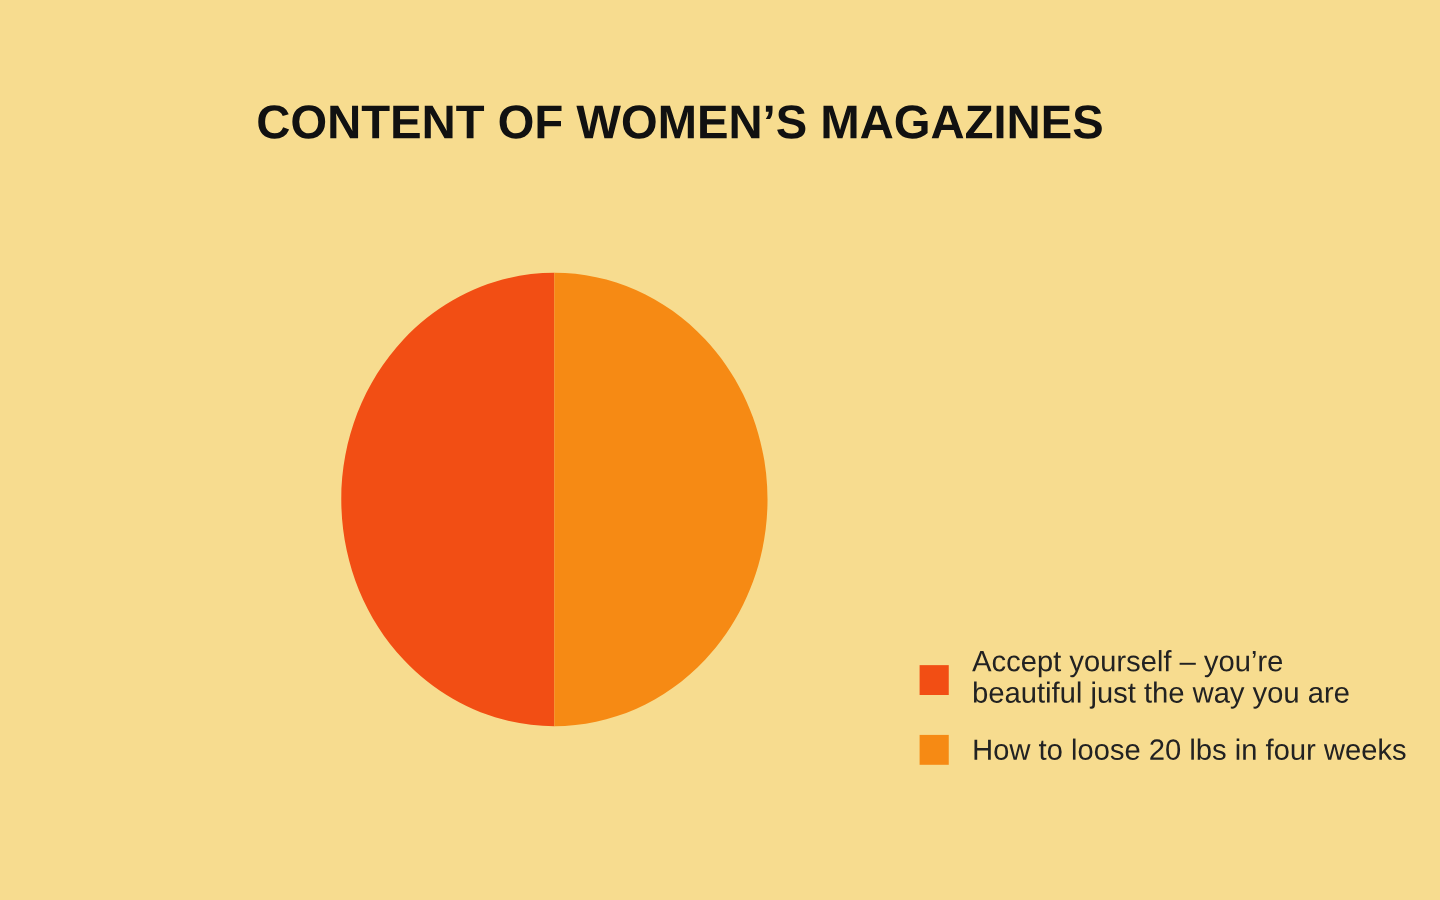  I want to click on chart-title: CONTENT OF WOMEN’S MAGAZINES, so click(680, 122).